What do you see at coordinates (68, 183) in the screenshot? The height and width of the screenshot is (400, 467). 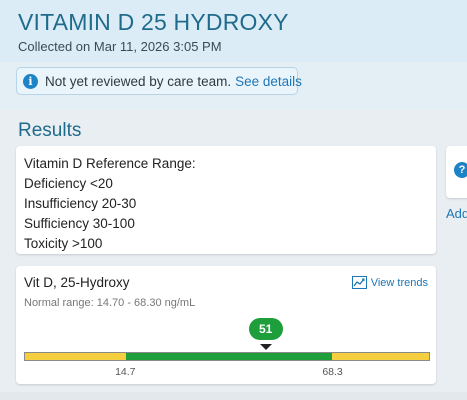 I see `reference-line: Deficiency <20` at bounding box center [68, 183].